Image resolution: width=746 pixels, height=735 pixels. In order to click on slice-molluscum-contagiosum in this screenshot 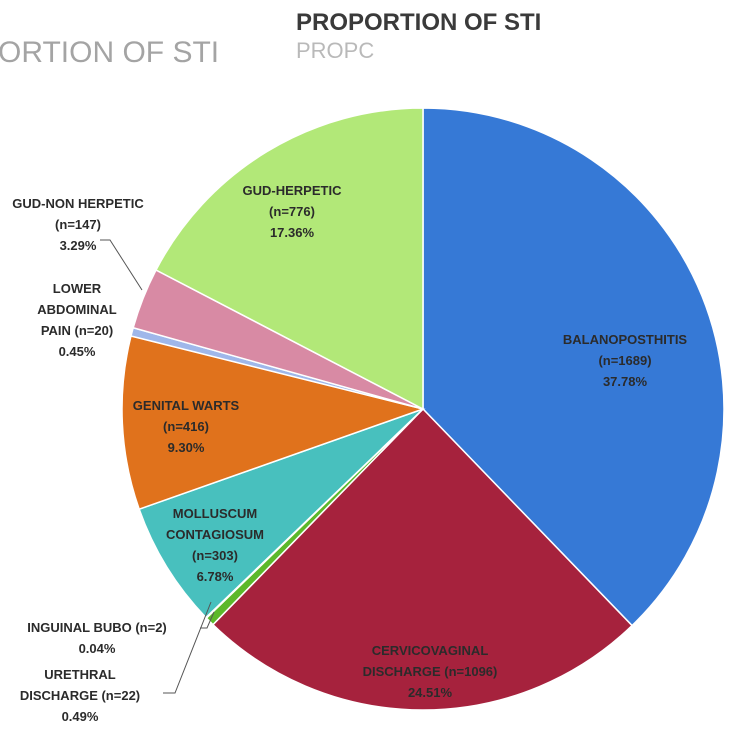, I will do `click(281, 513)`.